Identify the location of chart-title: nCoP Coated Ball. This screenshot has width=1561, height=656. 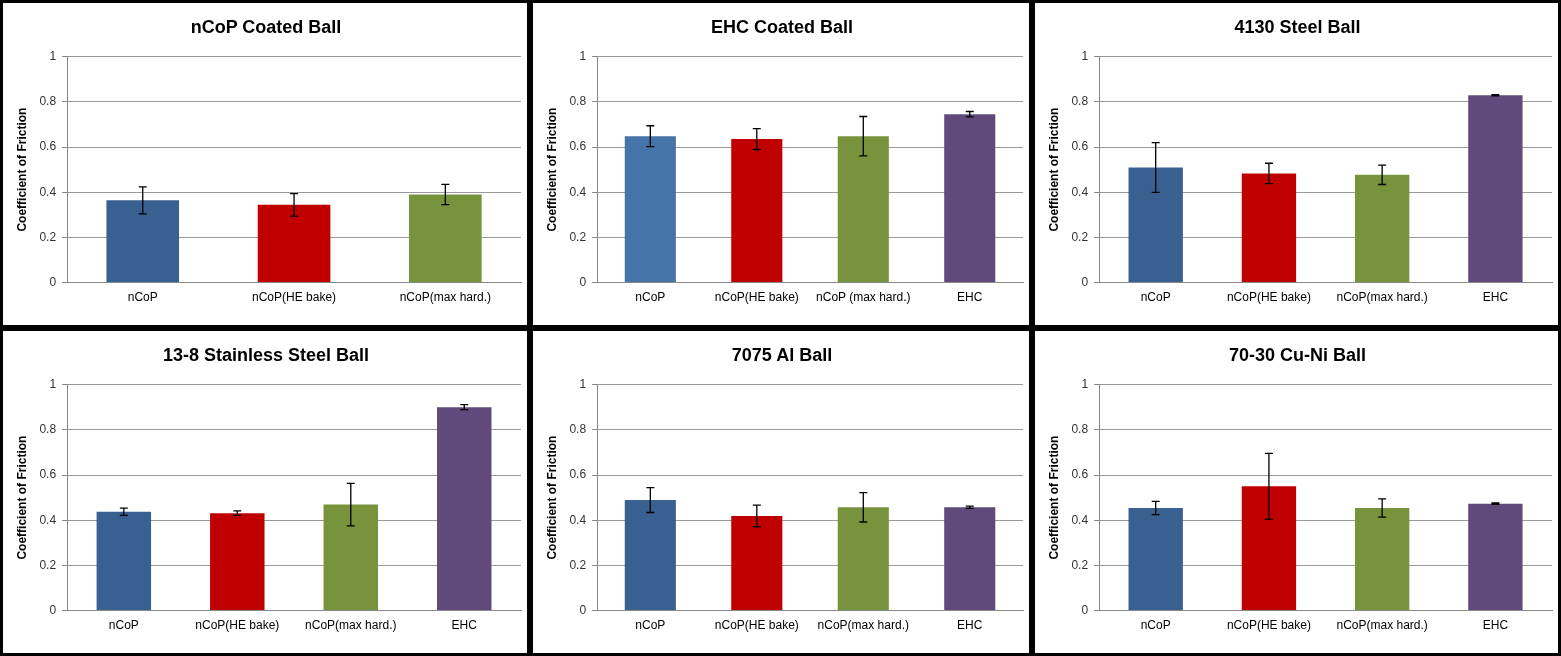
(266, 26).